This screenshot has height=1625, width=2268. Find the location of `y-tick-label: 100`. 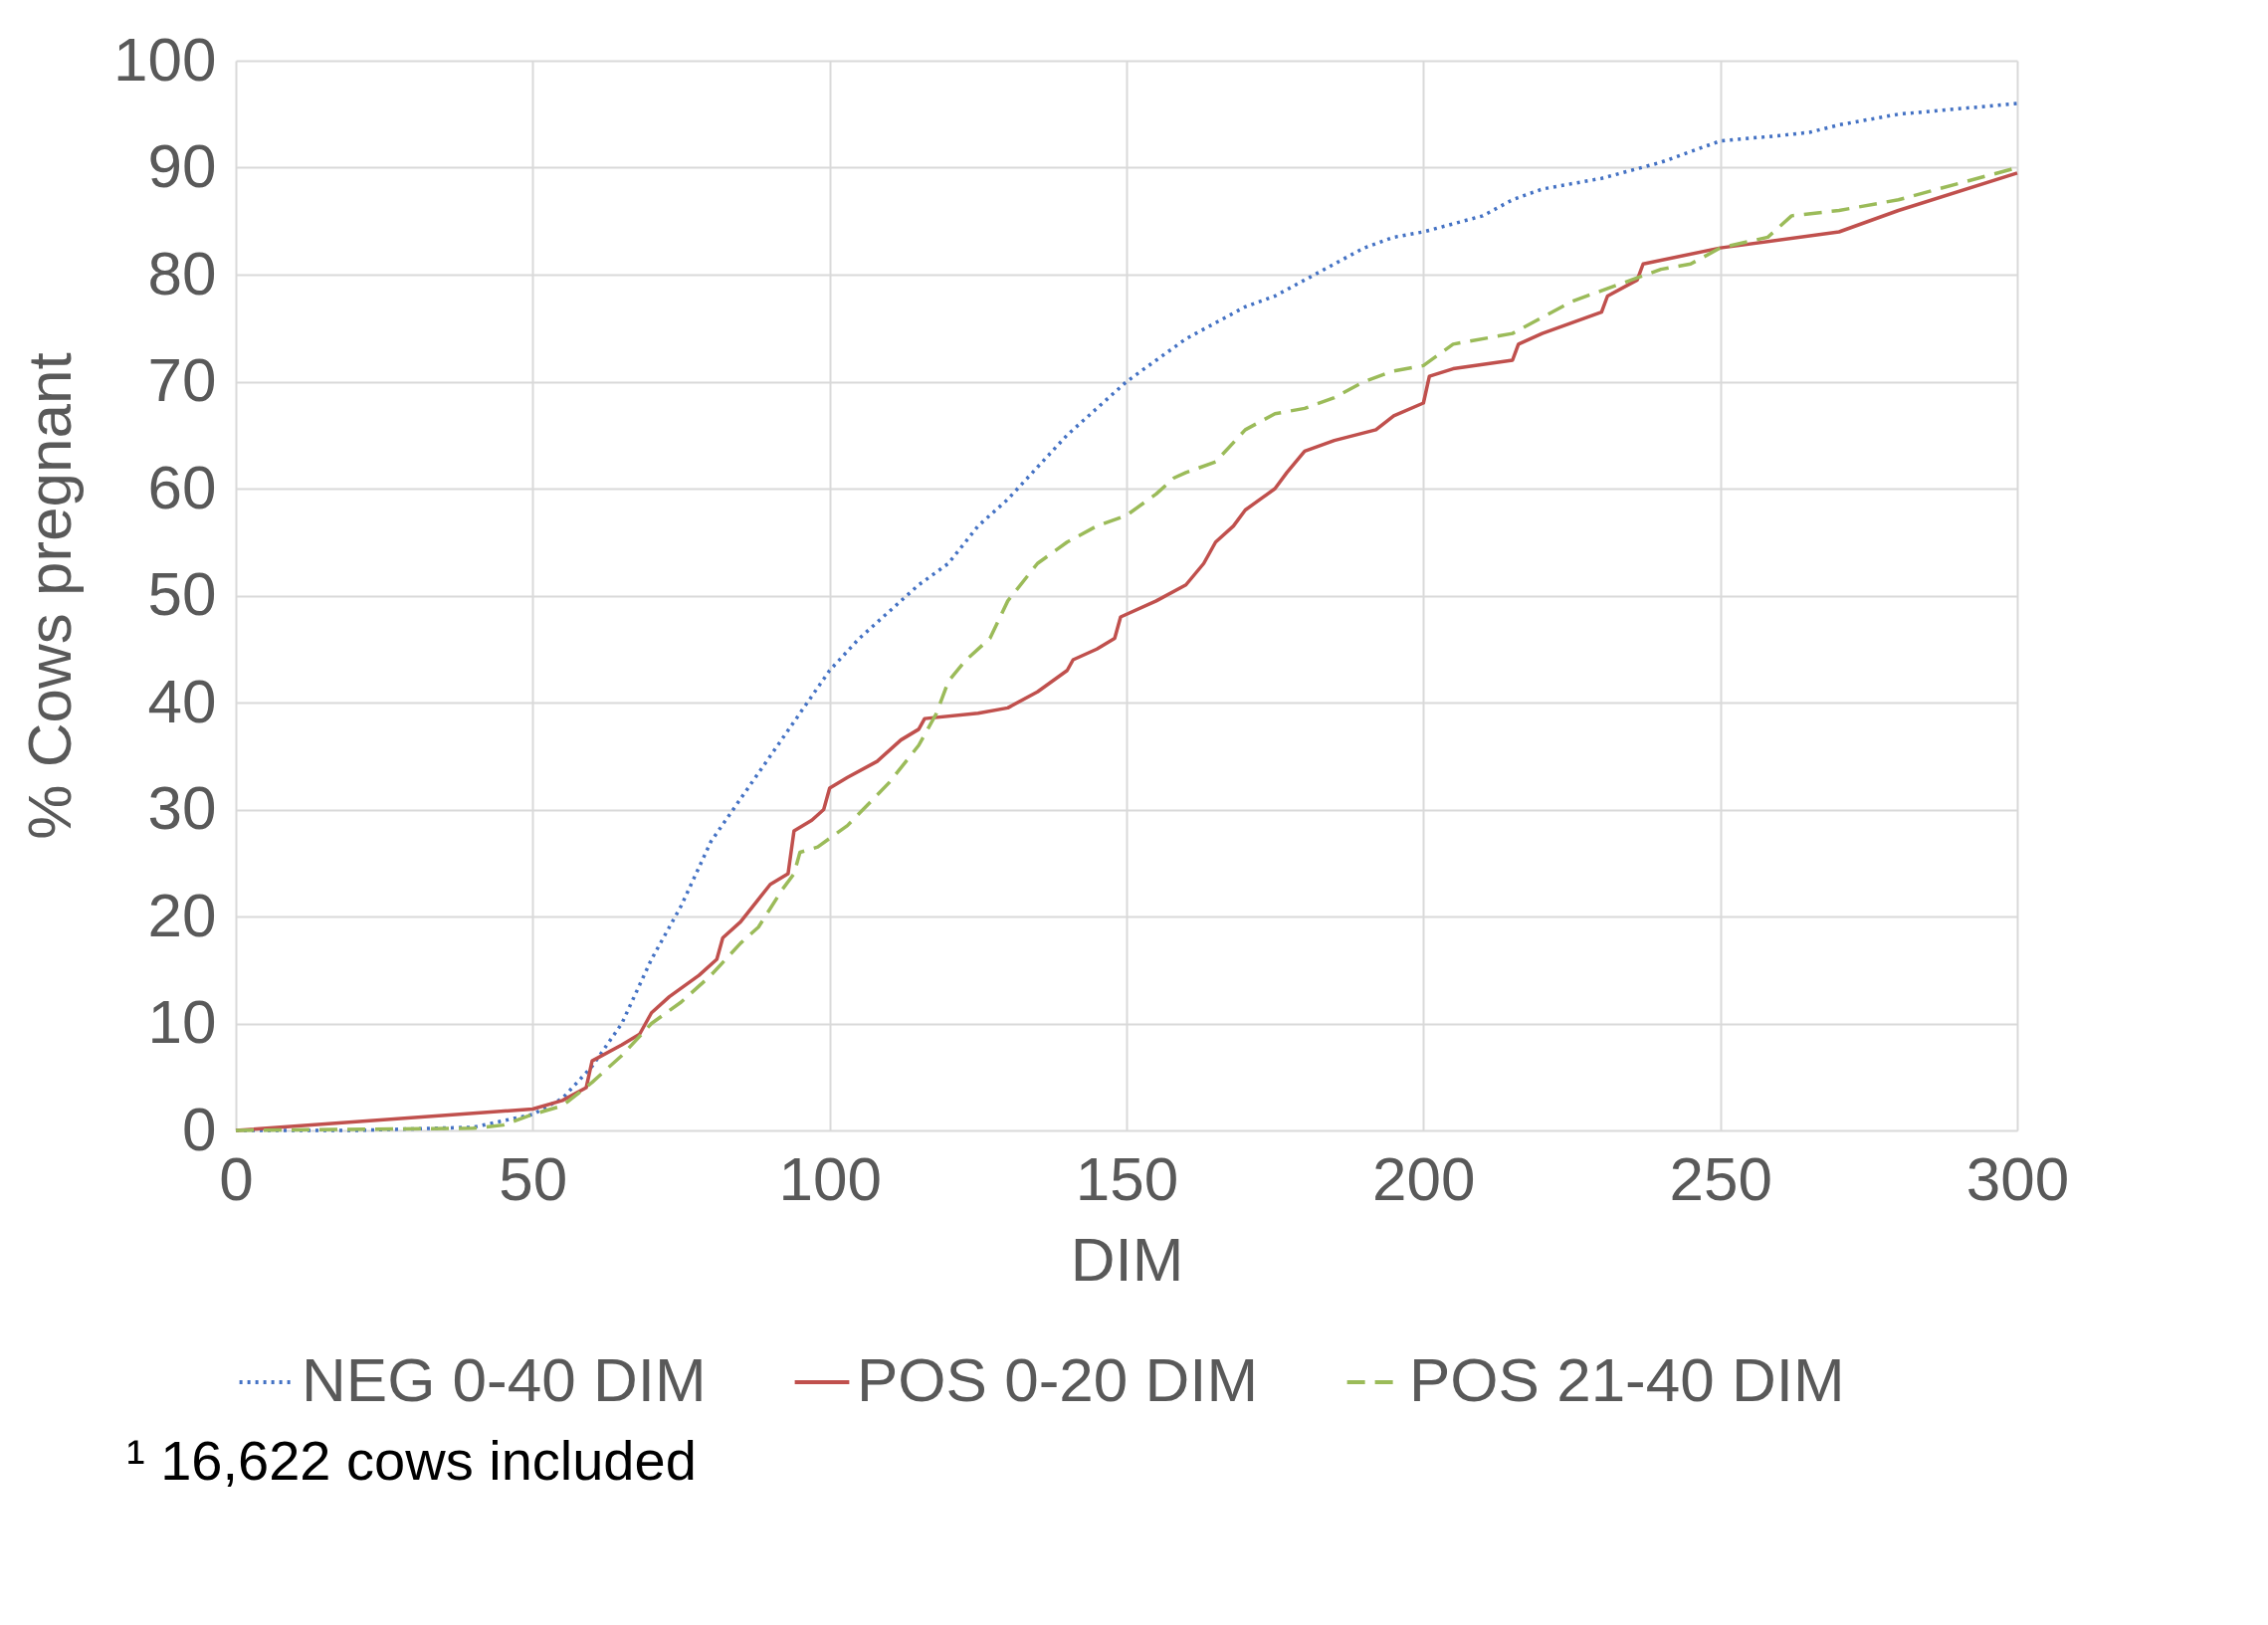

y-tick-label: 100 is located at coordinates (165, 59).